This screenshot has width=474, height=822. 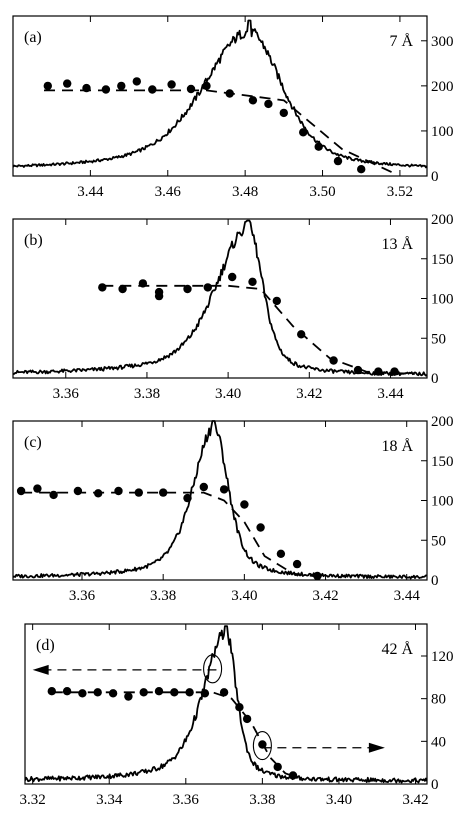 What do you see at coordinates (400, 192) in the screenshot?
I see `x-tick-label: 3.52` at bounding box center [400, 192].